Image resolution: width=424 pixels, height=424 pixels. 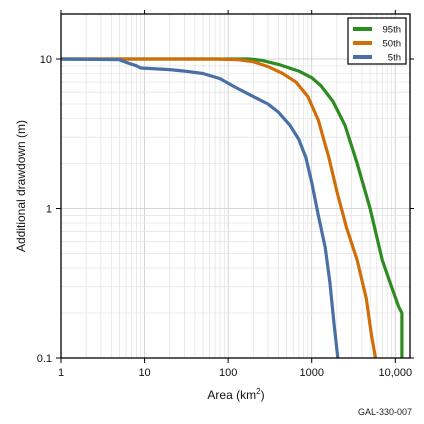 What do you see at coordinates (49, 210) in the screenshot?
I see `y-tick-label: 1` at bounding box center [49, 210].